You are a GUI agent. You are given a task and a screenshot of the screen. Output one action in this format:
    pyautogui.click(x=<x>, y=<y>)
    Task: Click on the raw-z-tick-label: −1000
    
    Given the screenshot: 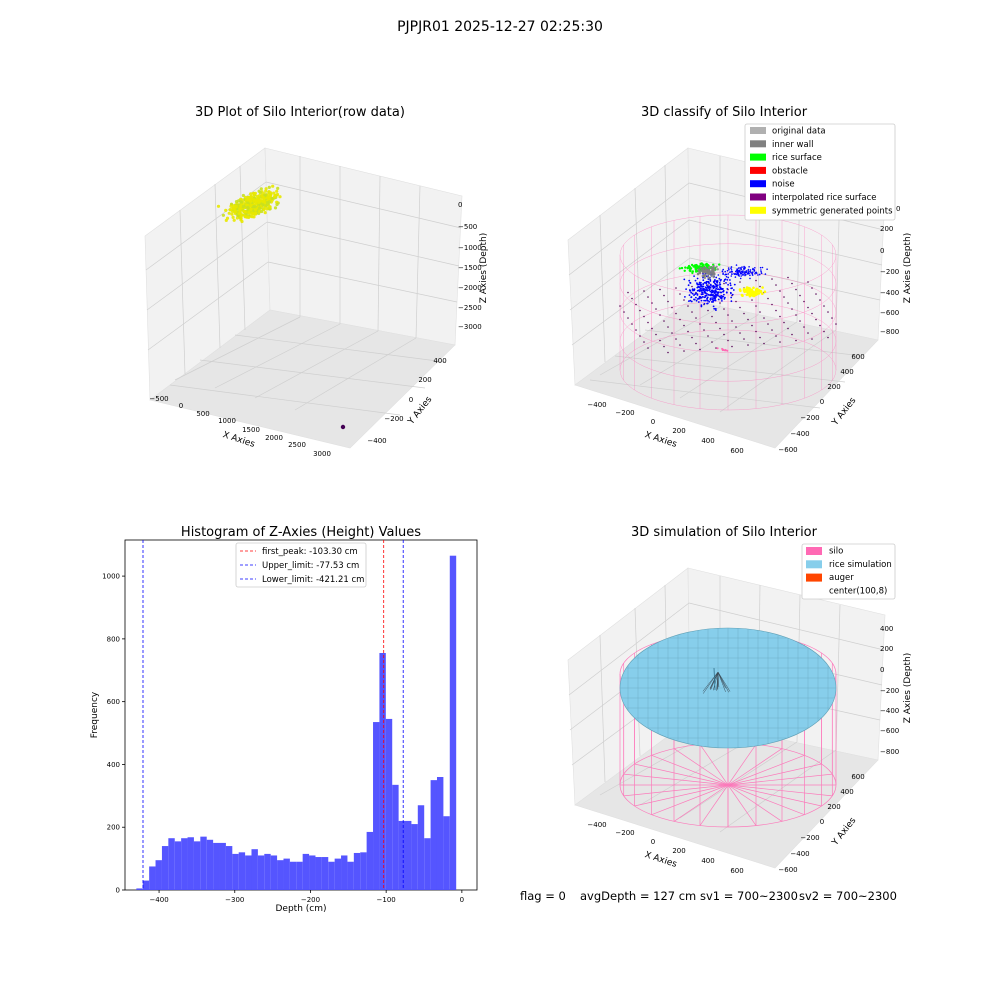 What is the action you would take?
    pyautogui.click(x=470, y=248)
    